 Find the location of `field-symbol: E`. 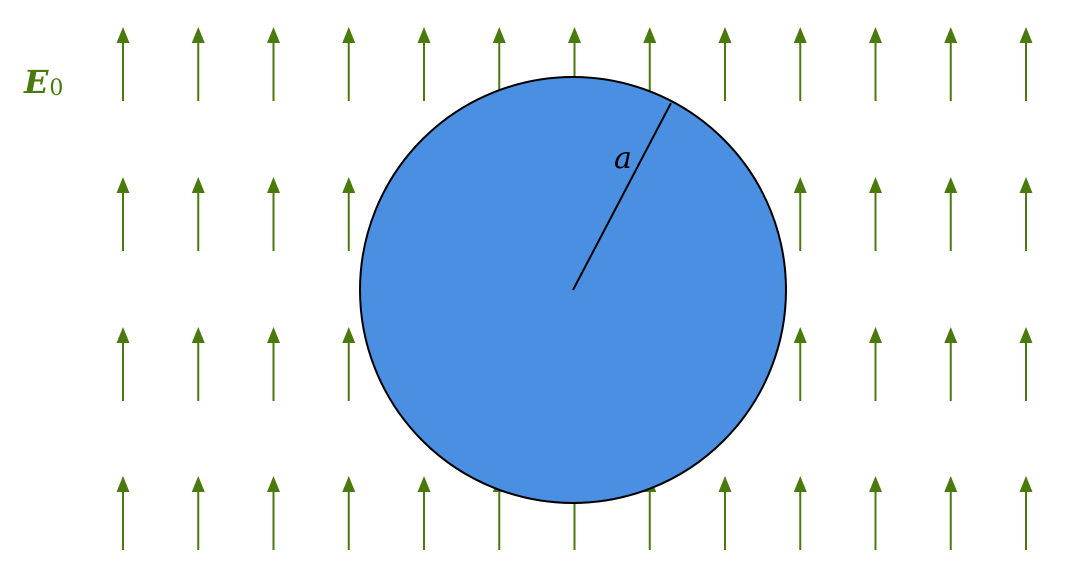

field-symbol: E is located at coordinates (36, 82).